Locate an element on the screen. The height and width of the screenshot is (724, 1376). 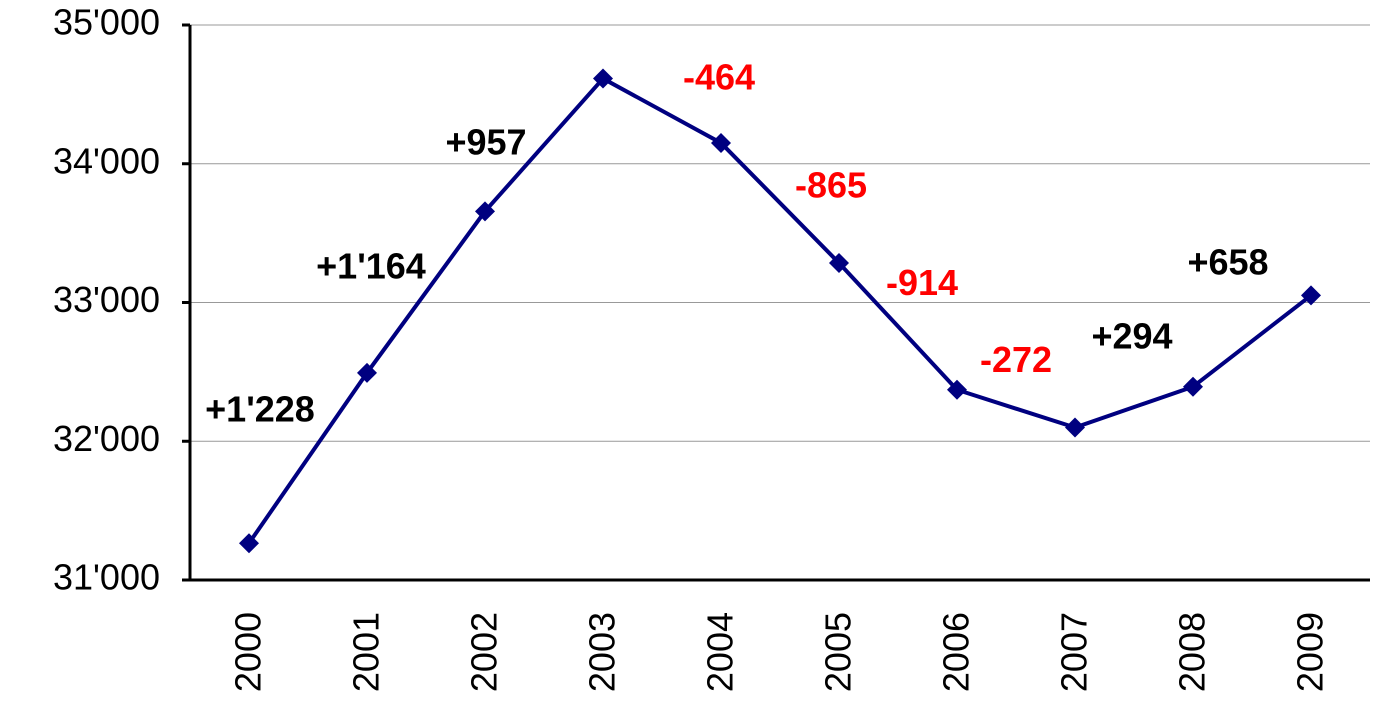
annotation: -464 is located at coordinates (719, 76).